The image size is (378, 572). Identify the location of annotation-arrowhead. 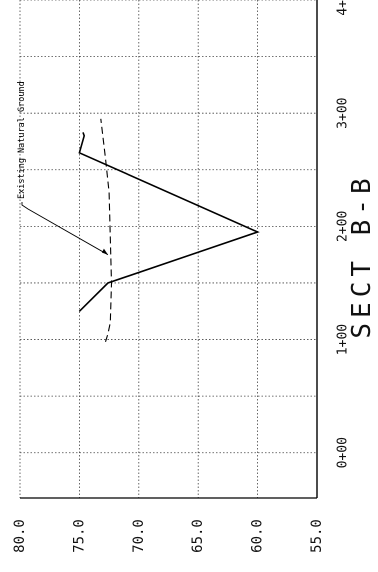
(104, 251).